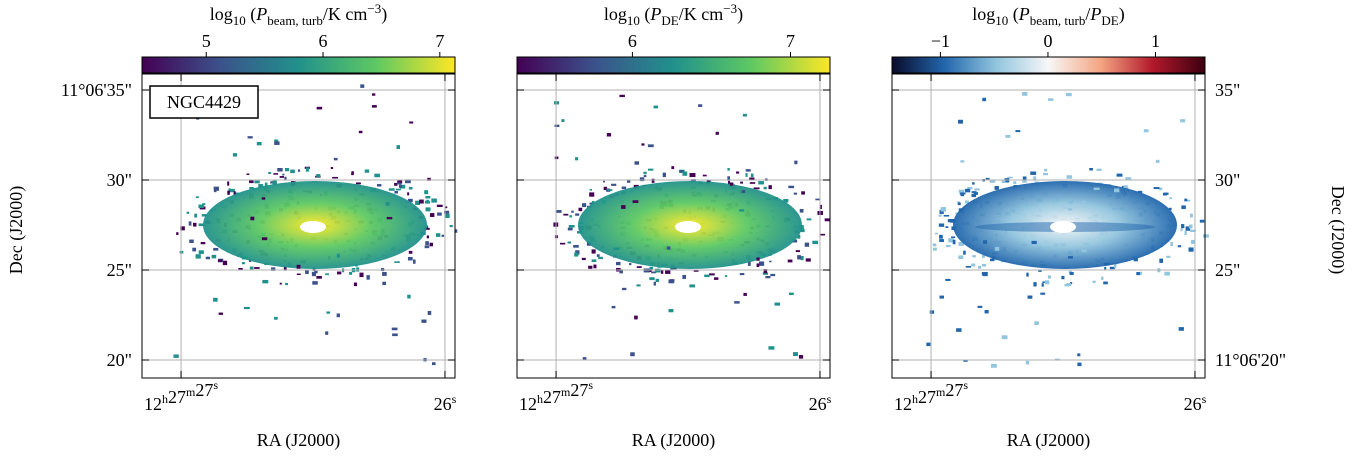 The width and height of the screenshot is (1359, 458). Describe the element at coordinates (673, 65) in the screenshot. I see `colorbar` at that location.